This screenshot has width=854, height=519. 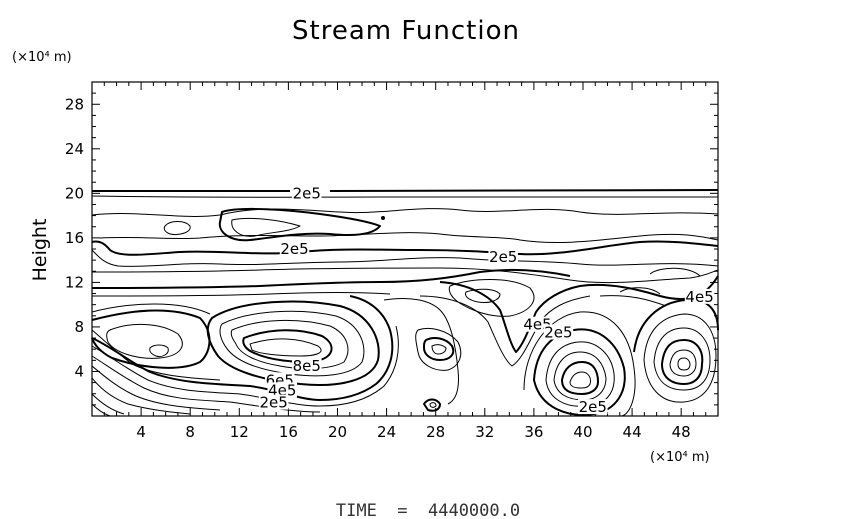 I want to click on contour-upper-loop, so click(x=299, y=224).